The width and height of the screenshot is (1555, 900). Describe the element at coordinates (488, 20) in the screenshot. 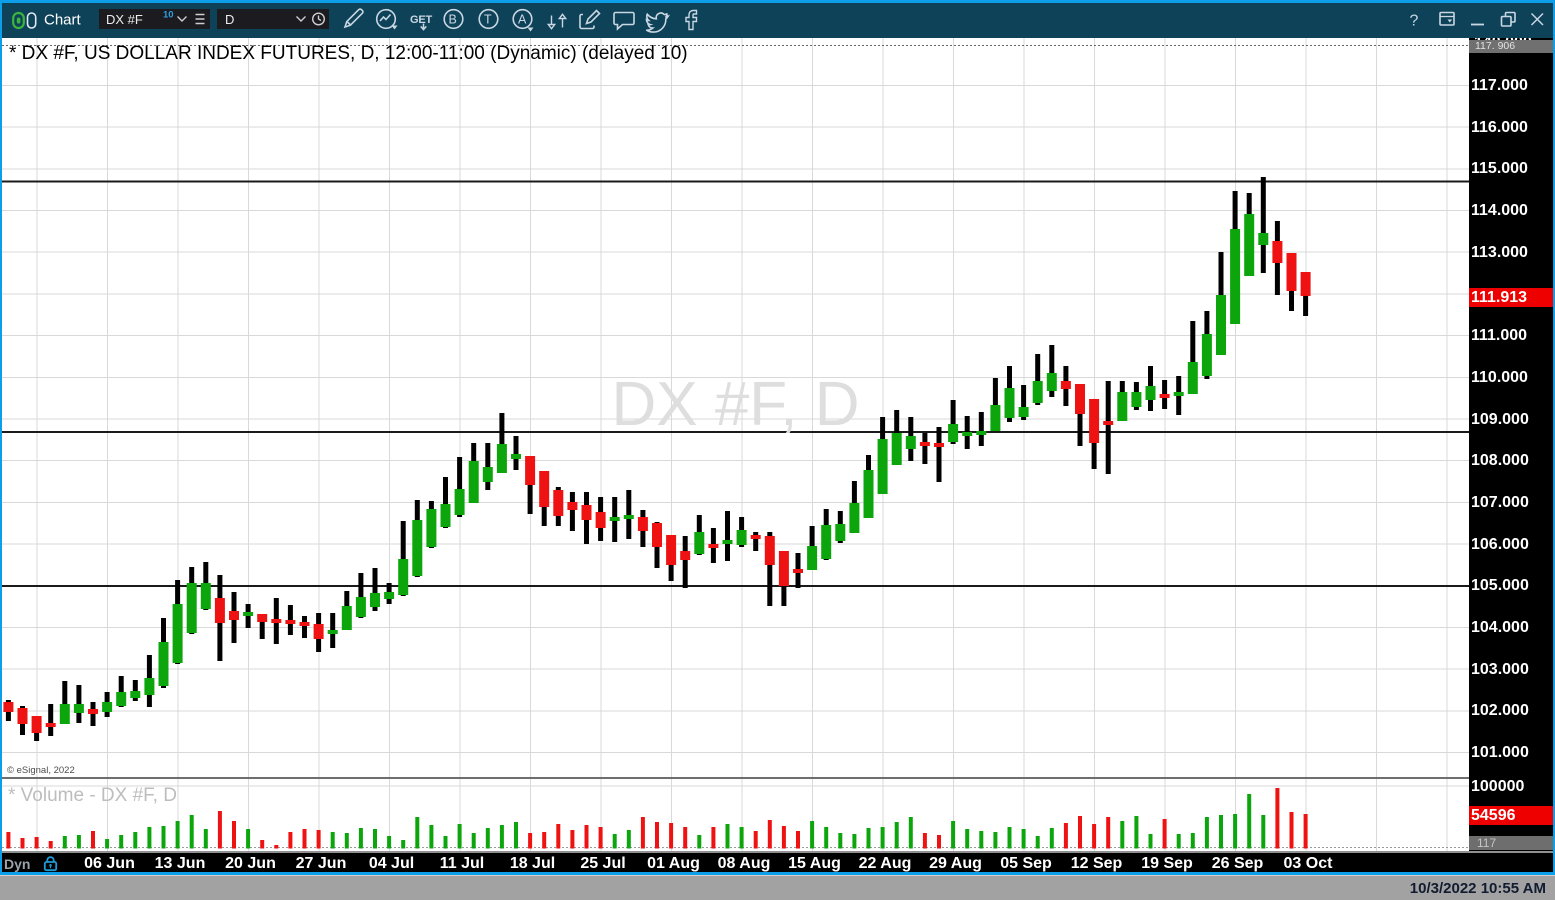

I see `svg-text: T` at that location.